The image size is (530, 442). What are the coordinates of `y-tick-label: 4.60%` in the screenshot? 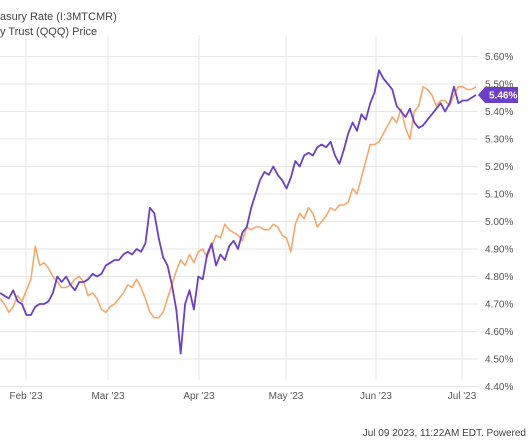 It's located at (499, 332).